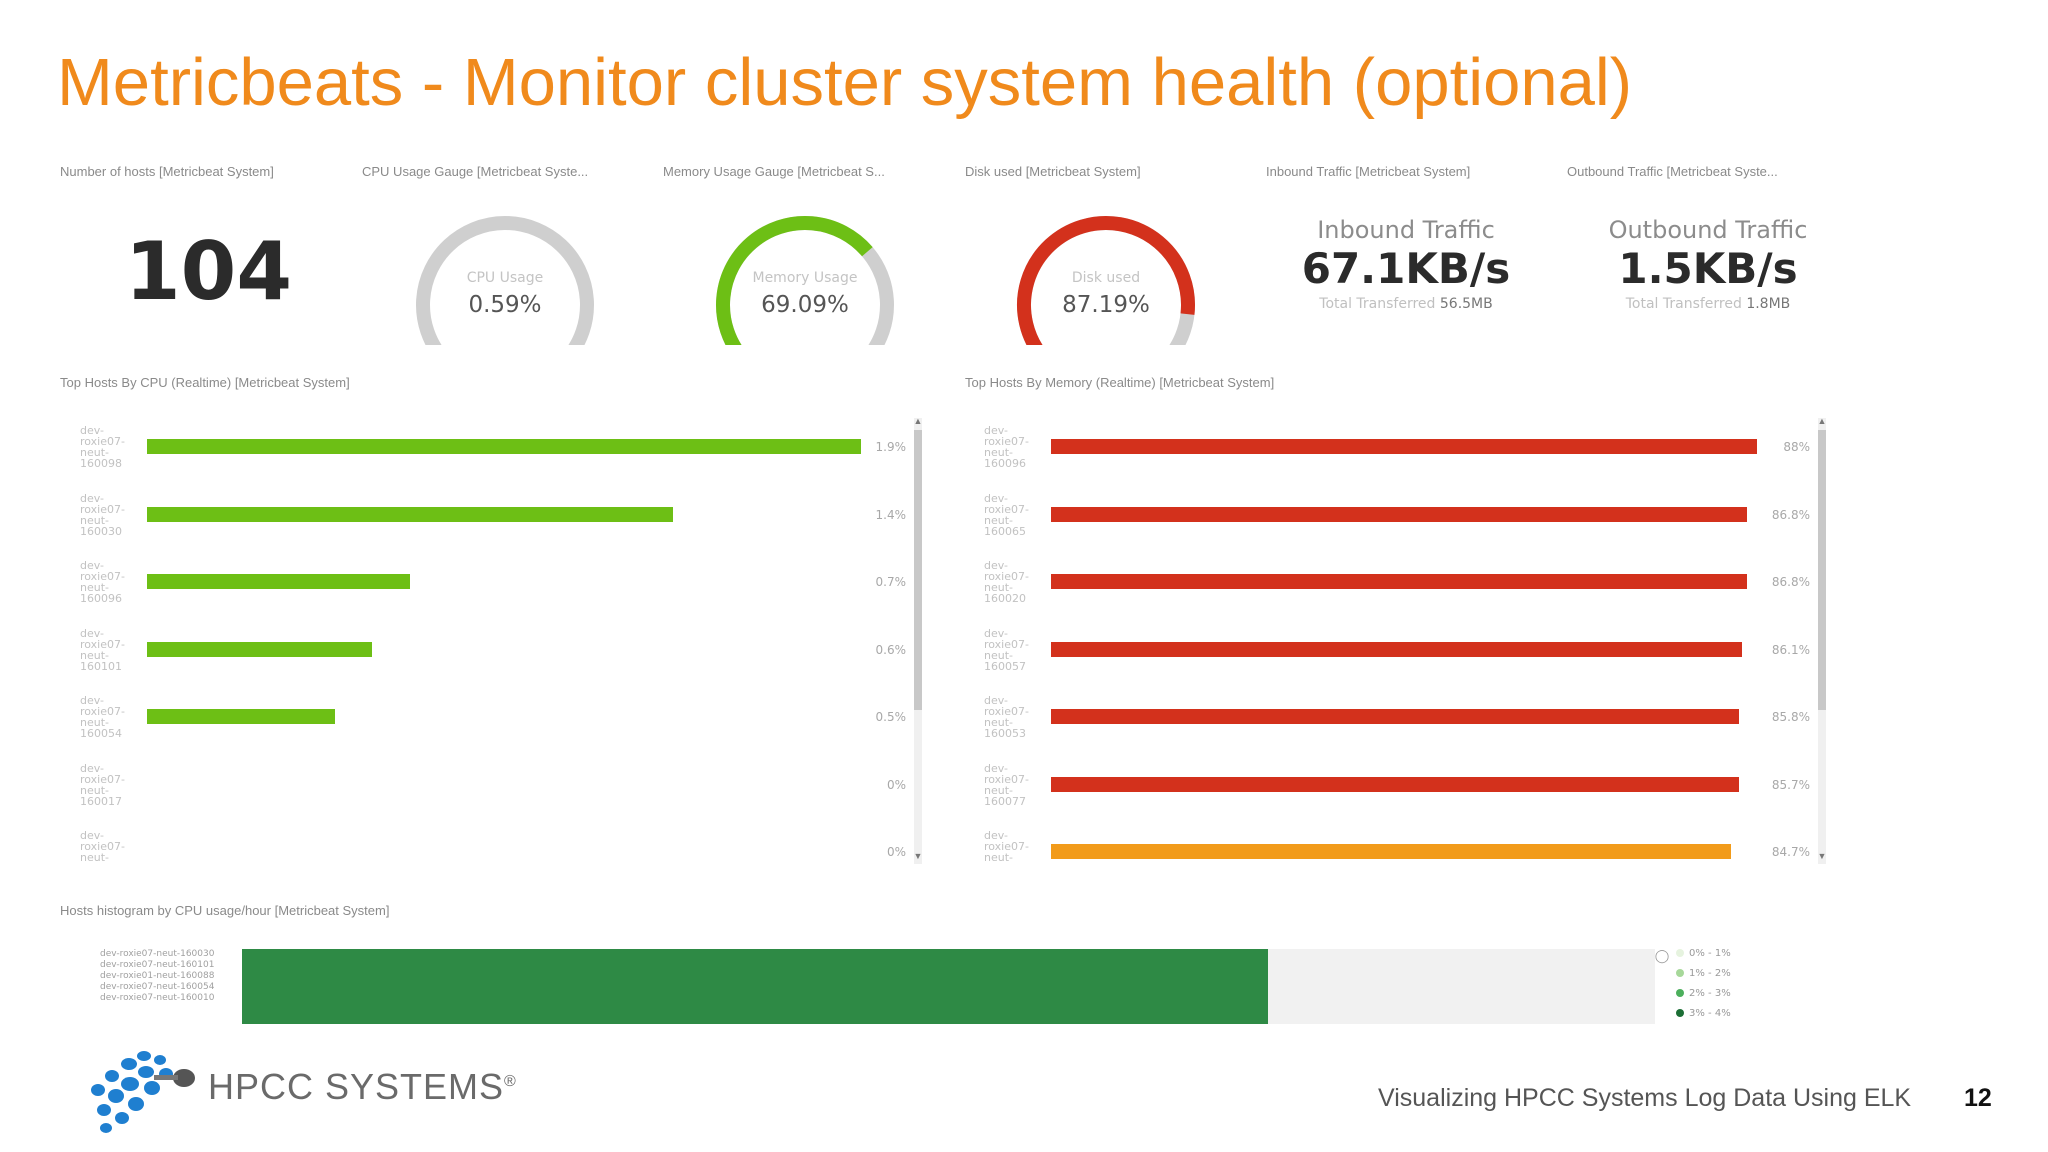 This screenshot has width=2048, height=1152. Describe the element at coordinates (208, 271) in the screenshot. I see `hosts-count: 104` at that location.